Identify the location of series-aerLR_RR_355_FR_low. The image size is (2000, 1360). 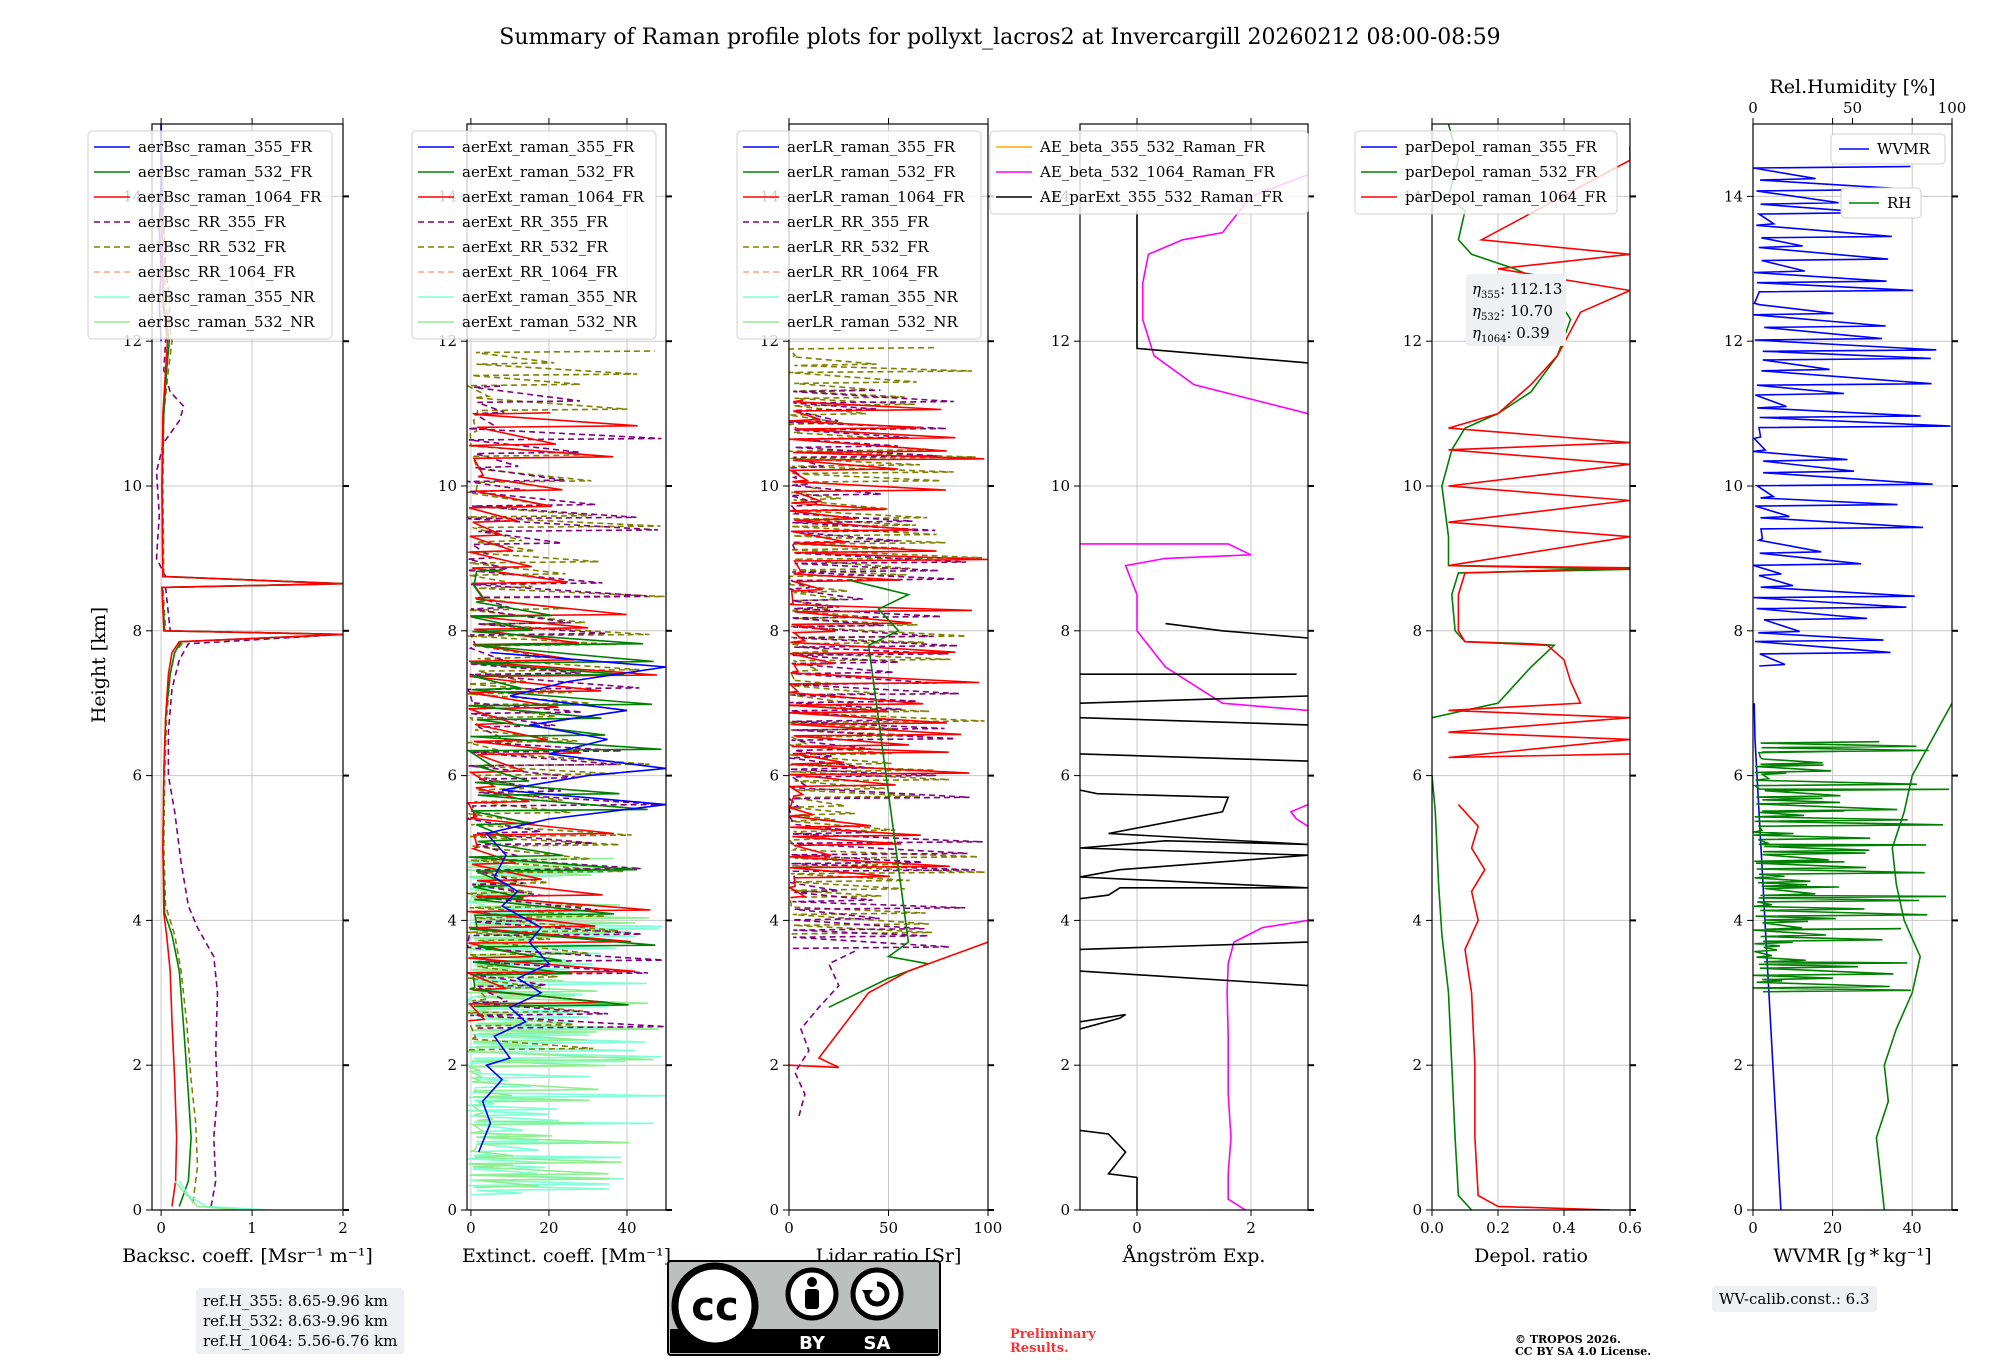
(826, 1032).